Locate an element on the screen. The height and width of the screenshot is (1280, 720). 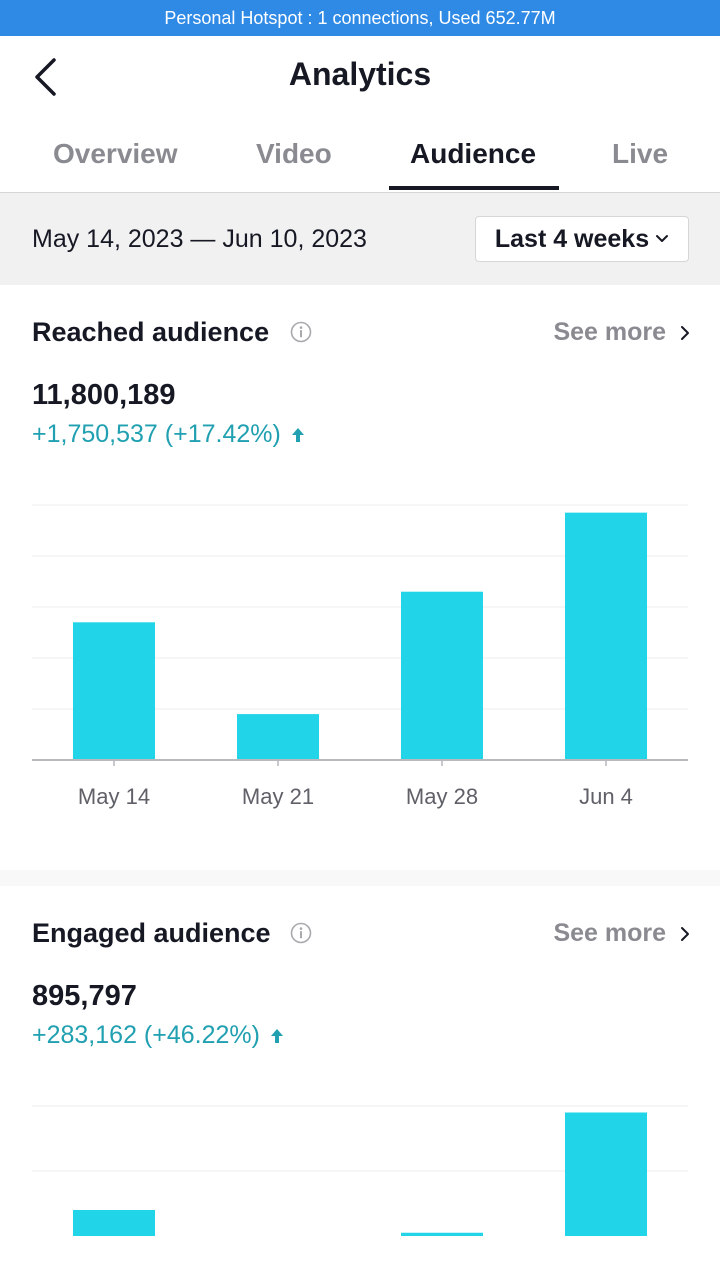
date-range-dropdown: Last 4 weeks is located at coordinates (582, 239).